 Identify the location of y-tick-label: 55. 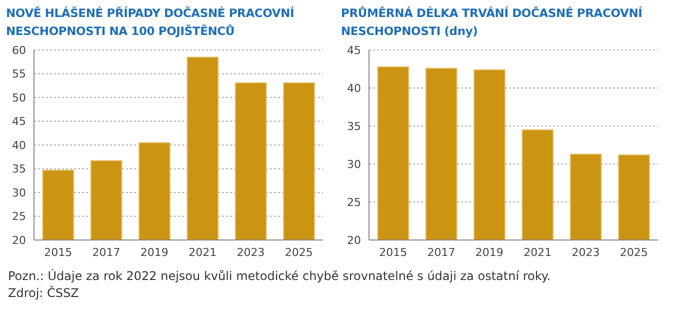
(19, 74).